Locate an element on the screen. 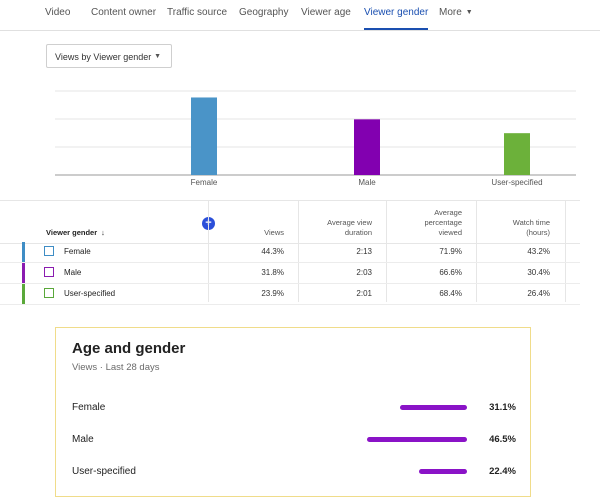 The height and width of the screenshot is (497, 600). chart-bar-user-specified is located at coordinates (517, 154).